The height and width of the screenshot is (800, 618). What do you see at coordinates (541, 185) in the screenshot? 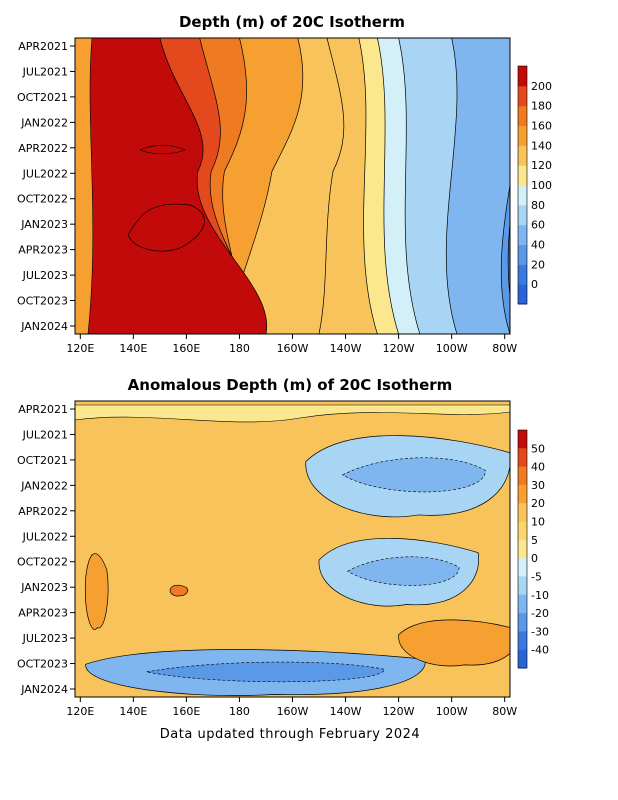
I see `chart1-colorbar-label: 100` at bounding box center [541, 185].